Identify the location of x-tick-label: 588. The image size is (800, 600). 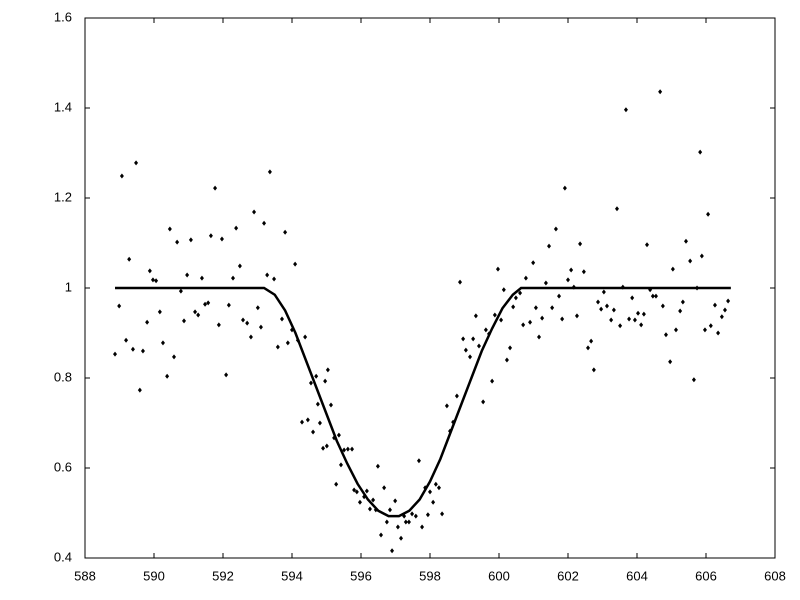
(85, 575).